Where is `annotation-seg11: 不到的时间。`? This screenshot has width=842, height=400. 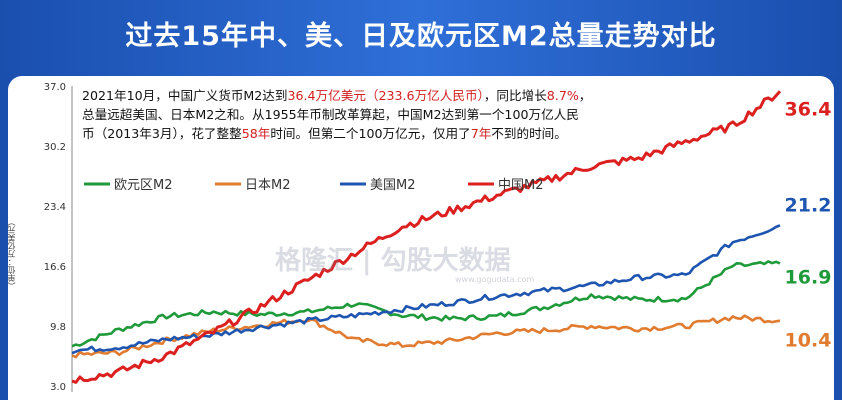 annotation-seg11: 不到的时间。 is located at coordinates (529, 133).